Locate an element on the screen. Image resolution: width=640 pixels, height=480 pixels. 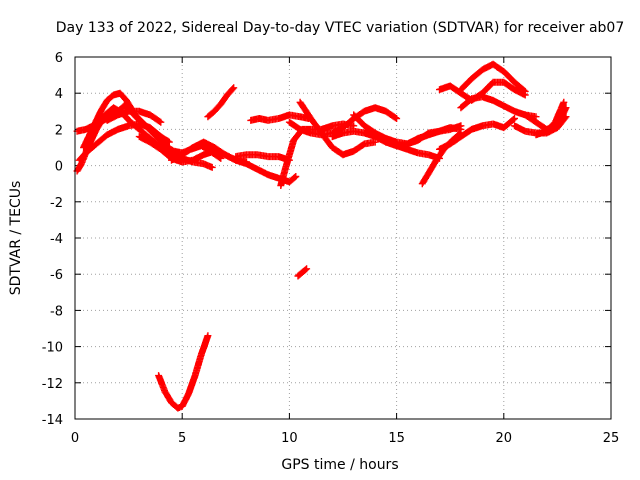
y-tick-label: -6 is located at coordinates (56, 275).